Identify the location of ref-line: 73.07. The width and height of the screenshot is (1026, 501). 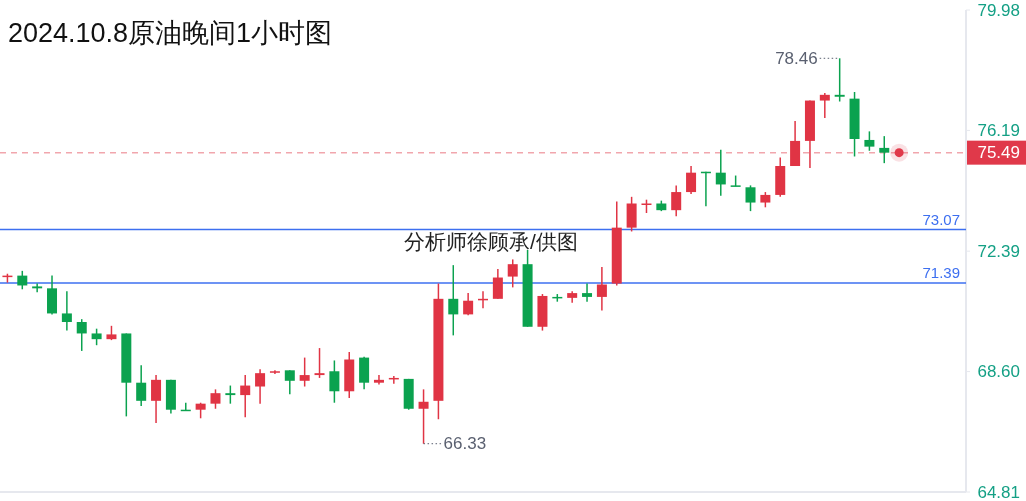
(483, 220).